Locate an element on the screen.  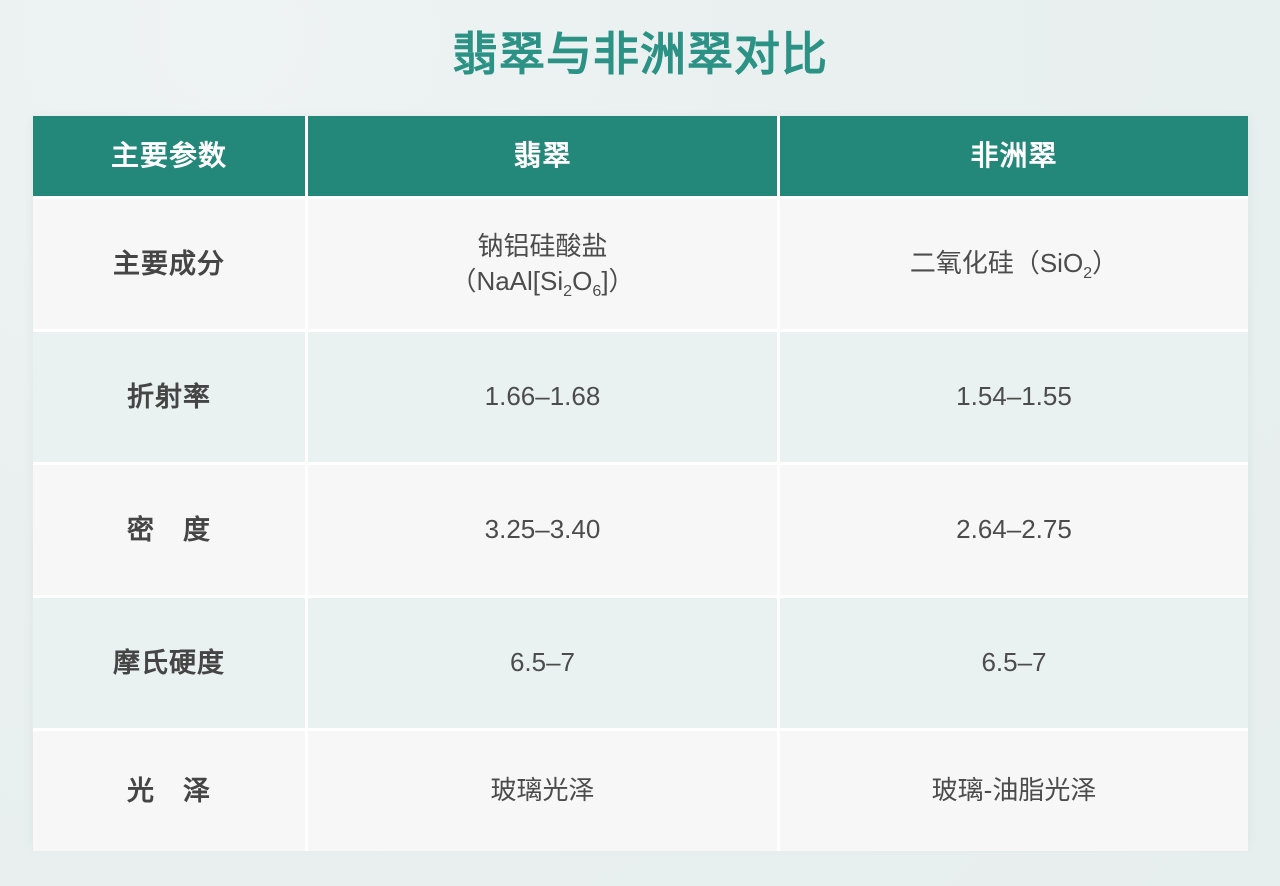
row-label-mohs-hardness: 摩氏硬度 is located at coordinates (169, 663).